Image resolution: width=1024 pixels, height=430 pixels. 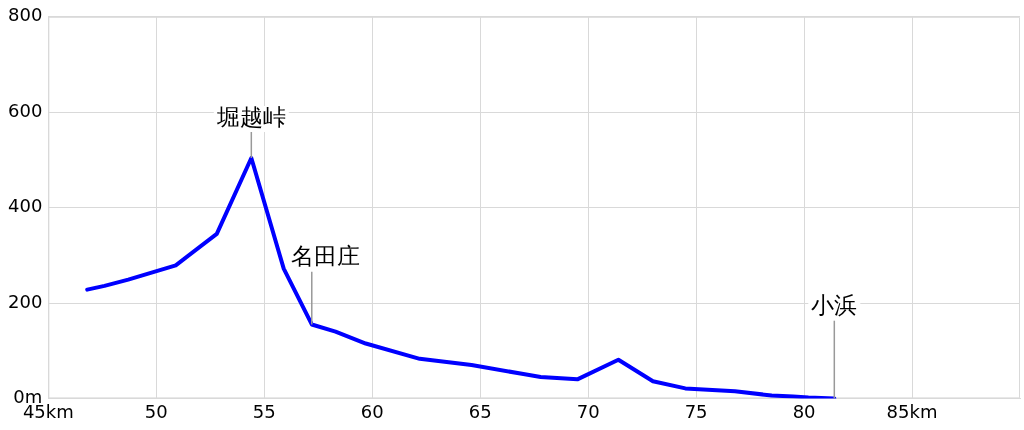 What do you see at coordinates (912, 411) in the screenshot?
I see `x-tick-label: 85km` at bounding box center [912, 411].